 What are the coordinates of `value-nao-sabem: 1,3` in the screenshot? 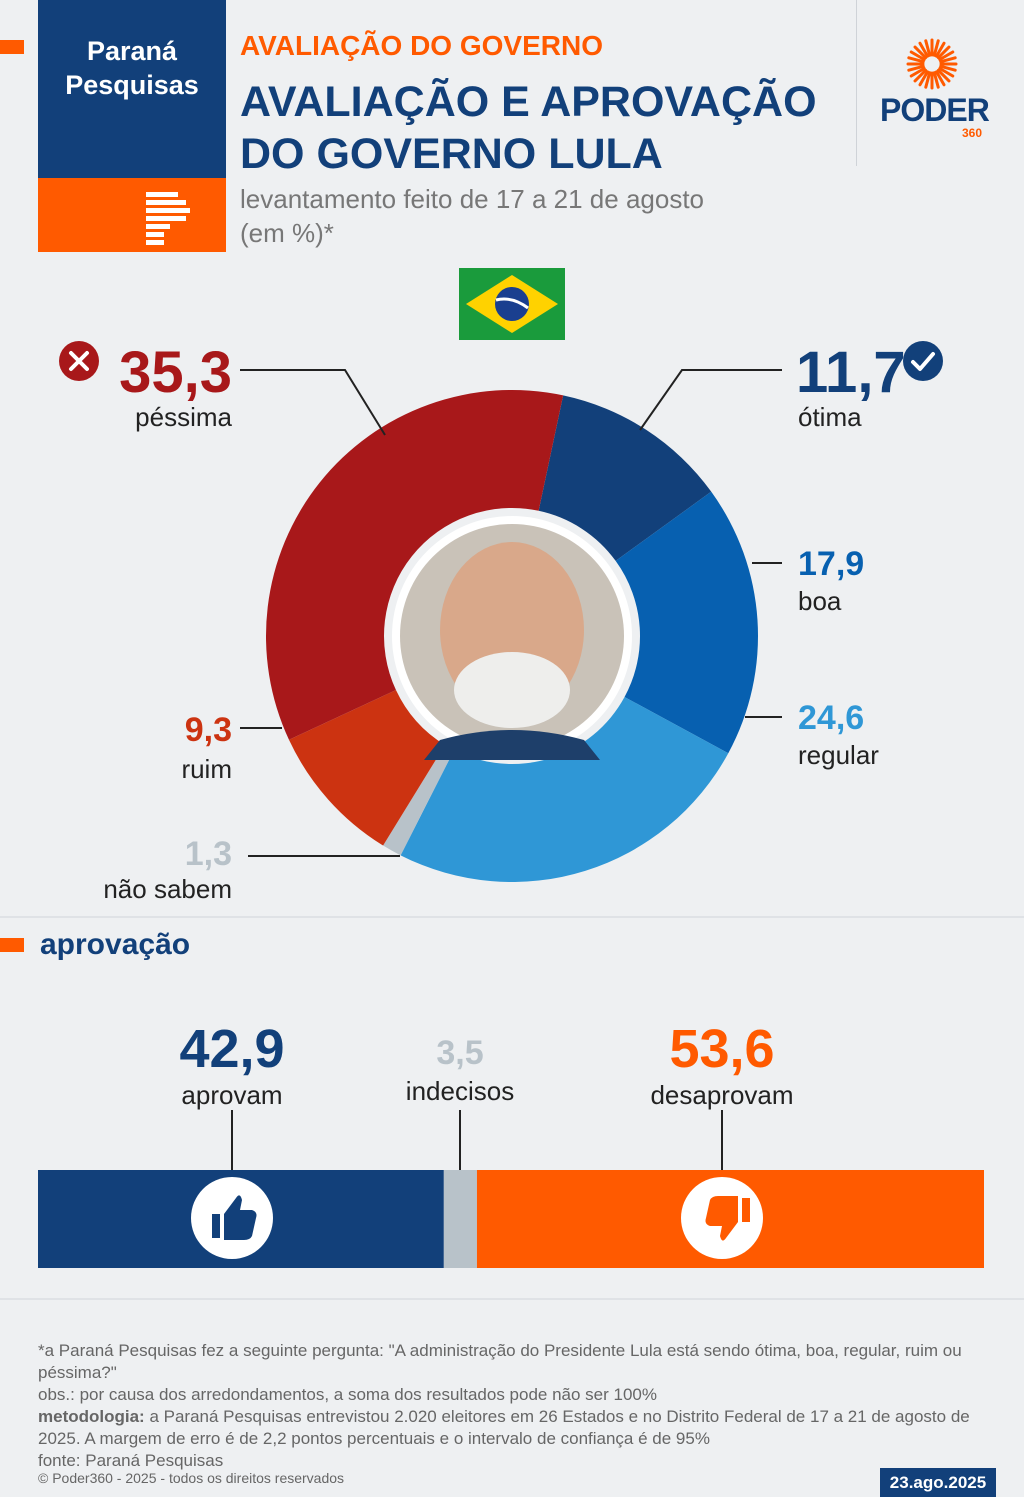 It's located at (208, 854).